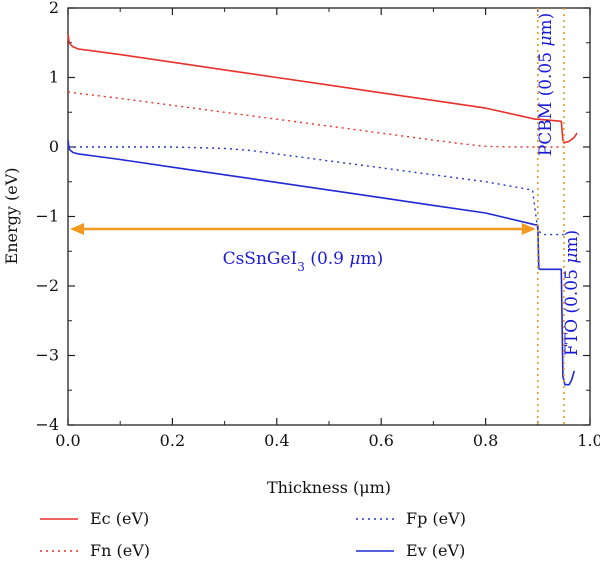  I want to click on layer-label-absorber: CsSnGeI3 (0.9 μm), so click(303, 261).